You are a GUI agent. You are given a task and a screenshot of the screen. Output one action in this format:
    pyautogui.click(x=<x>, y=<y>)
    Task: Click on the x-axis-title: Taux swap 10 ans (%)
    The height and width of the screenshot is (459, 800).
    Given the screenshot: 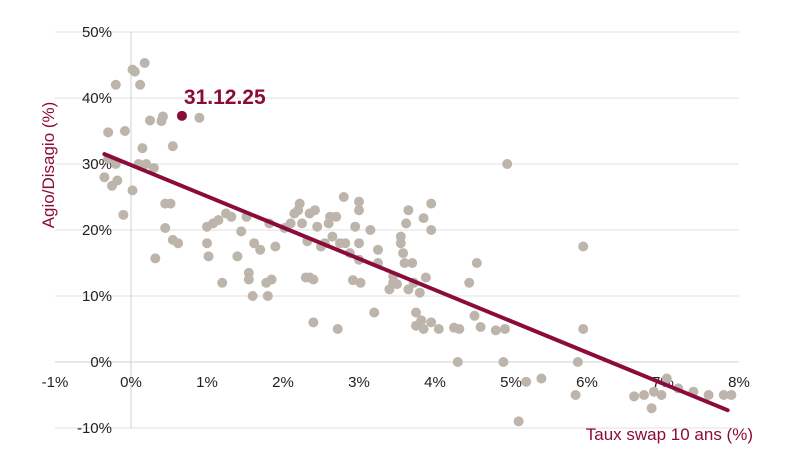 What is the action you would take?
    pyautogui.click(x=669, y=434)
    